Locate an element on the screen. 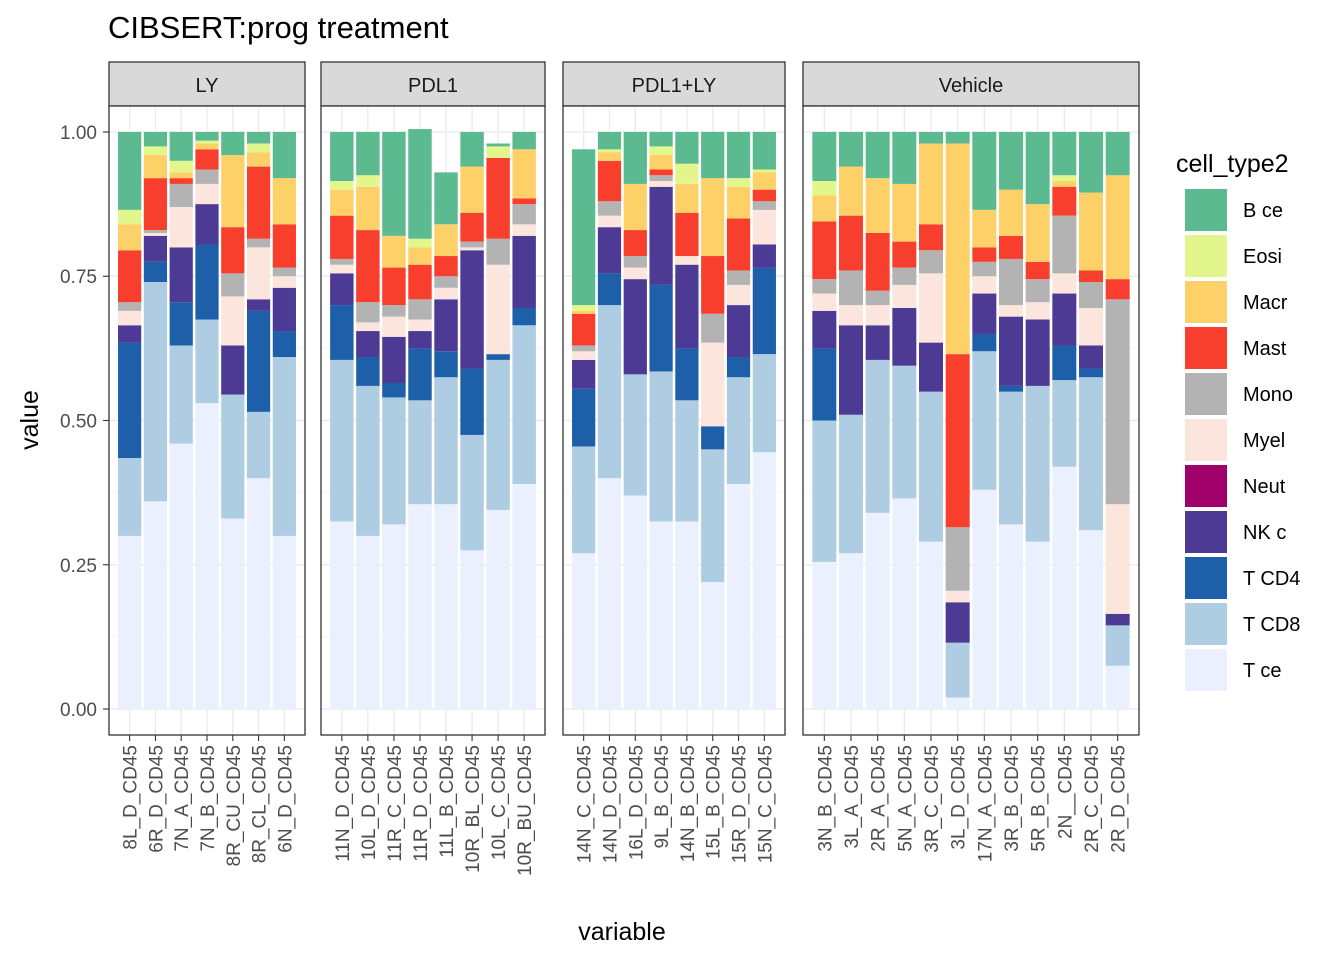  x-tick-label: 14N_B_CD45 is located at coordinates (688, 803).